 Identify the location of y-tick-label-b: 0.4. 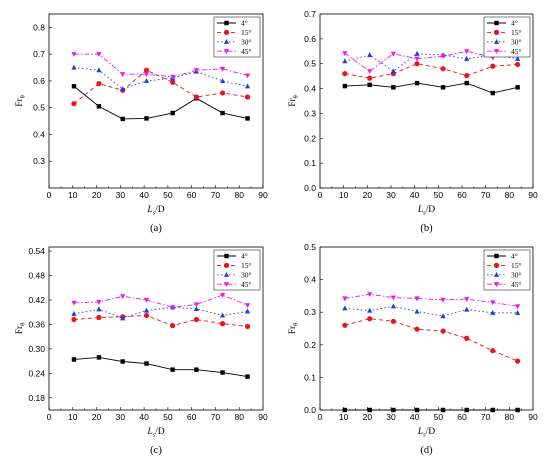
(310, 89).